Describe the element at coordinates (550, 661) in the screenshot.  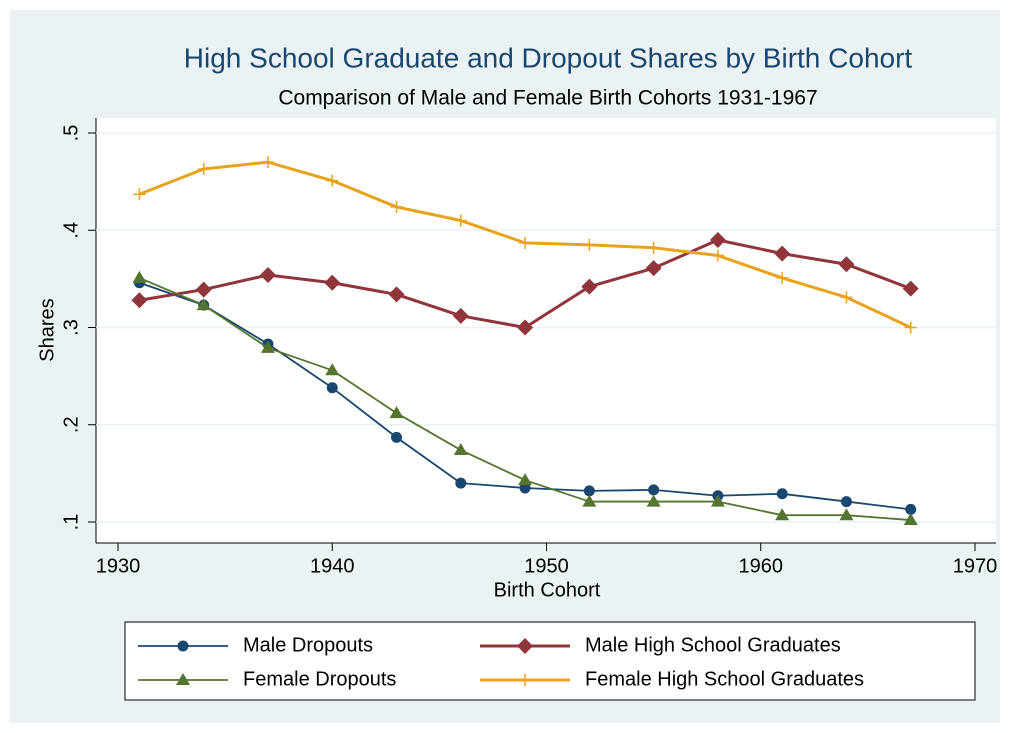
I see `legend` at that location.